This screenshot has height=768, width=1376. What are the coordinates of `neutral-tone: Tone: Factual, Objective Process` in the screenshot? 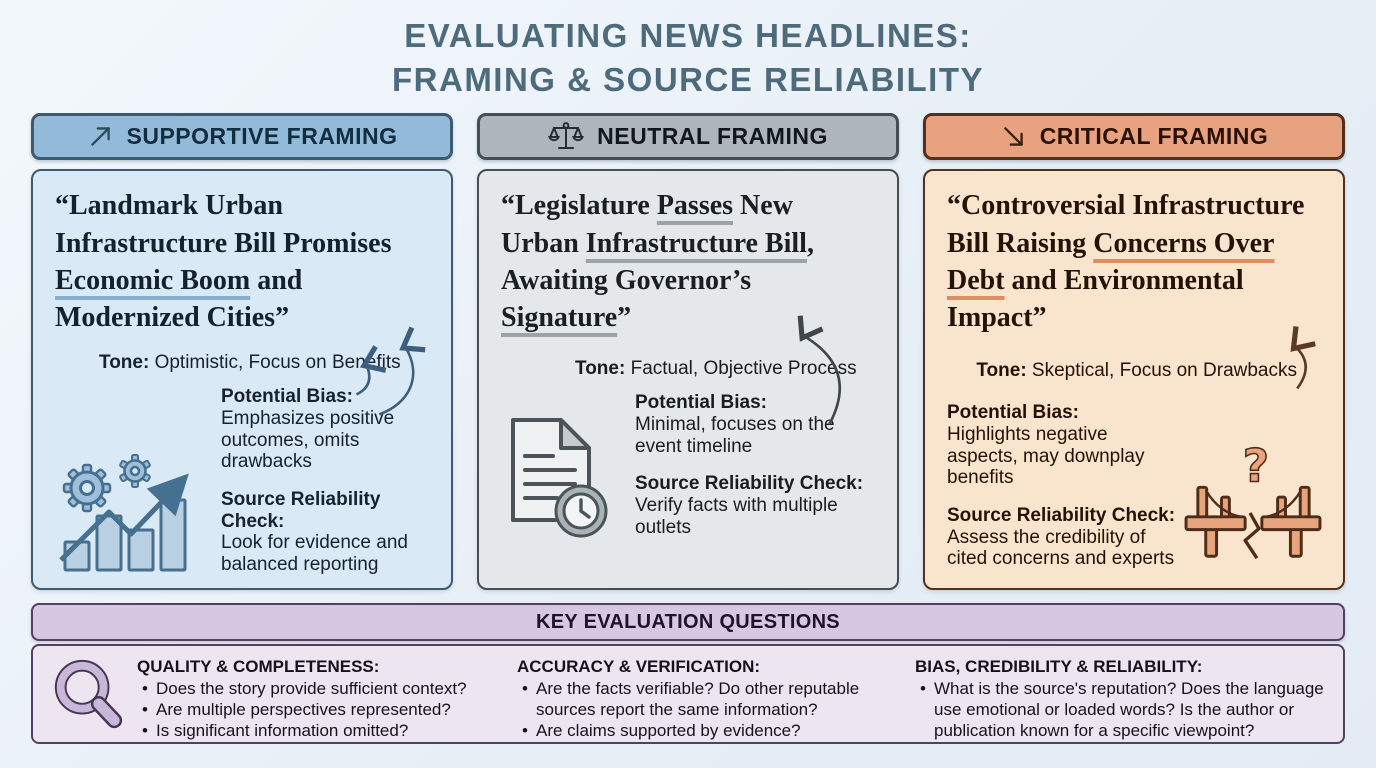 It's located at (716, 369).